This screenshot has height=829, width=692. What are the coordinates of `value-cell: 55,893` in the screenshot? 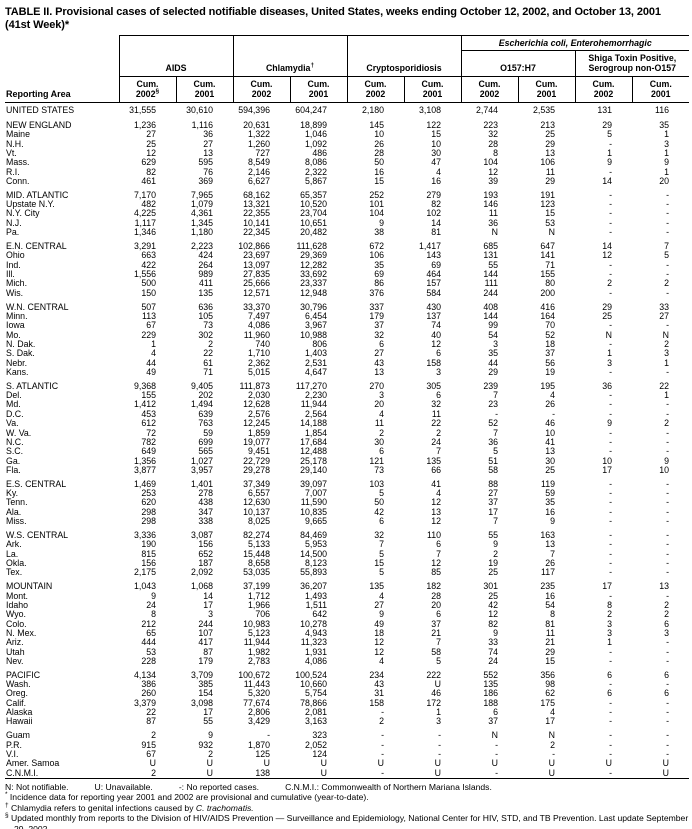 It's located at (313, 573).